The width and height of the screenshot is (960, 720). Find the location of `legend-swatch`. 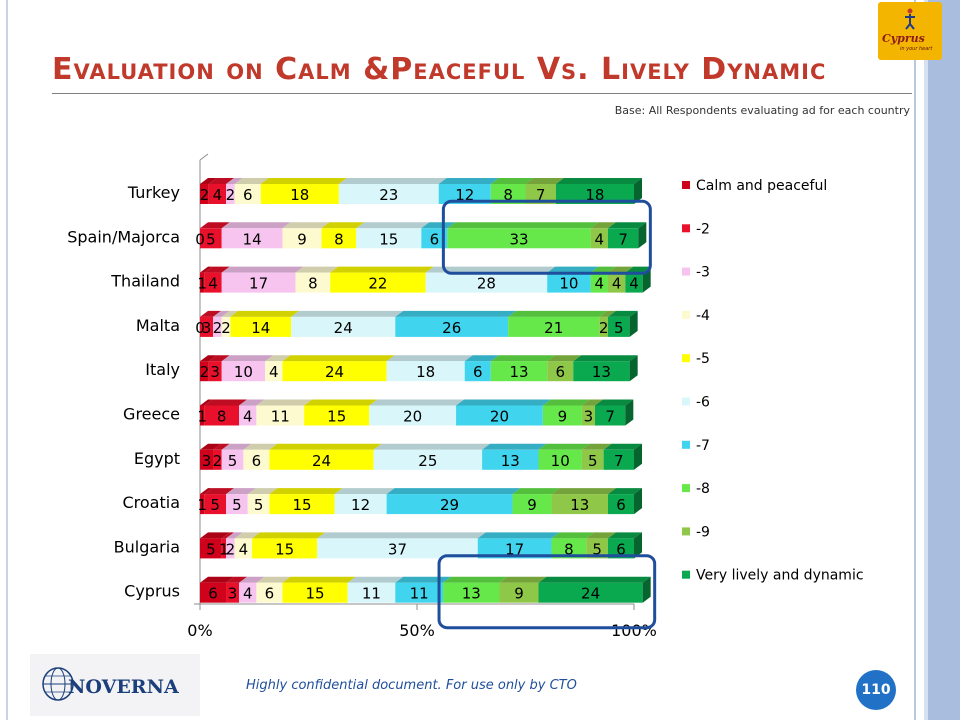

legend-swatch is located at coordinates (686, 228).